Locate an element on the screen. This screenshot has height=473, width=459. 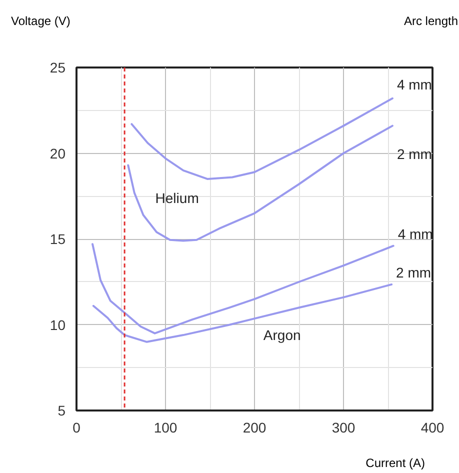
x-tick-label: 100 is located at coordinates (166, 428).